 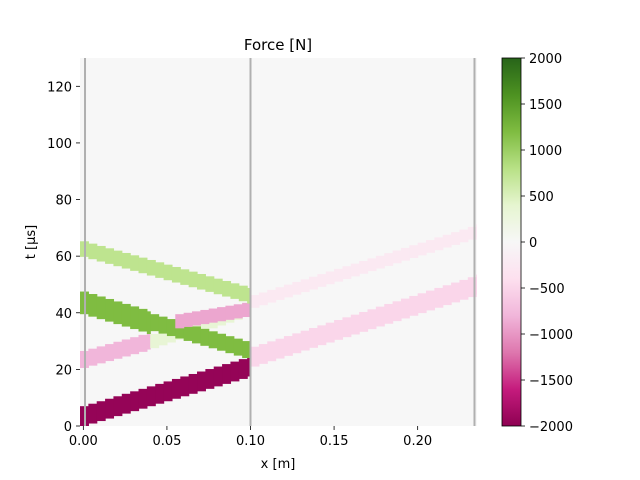 What do you see at coordinates (551, 427) in the screenshot?
I see `colorbar-tick-label: −2000` at bounding box center [551, 427].